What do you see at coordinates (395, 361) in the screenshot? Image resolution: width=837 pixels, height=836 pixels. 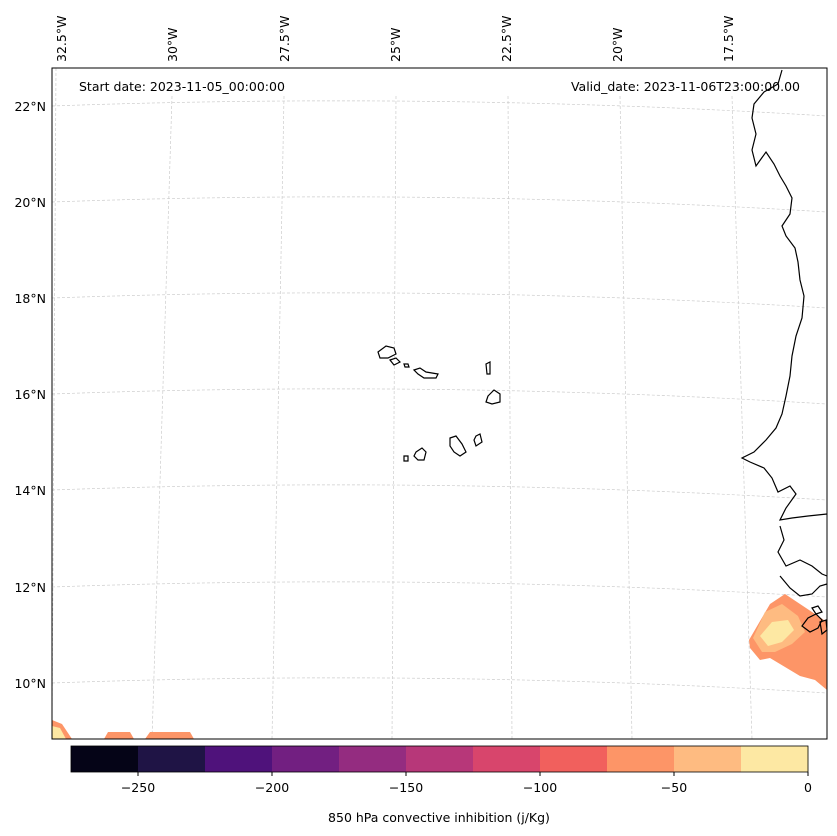 I see `island-sao-vicente` at bounding box center [395, 361].